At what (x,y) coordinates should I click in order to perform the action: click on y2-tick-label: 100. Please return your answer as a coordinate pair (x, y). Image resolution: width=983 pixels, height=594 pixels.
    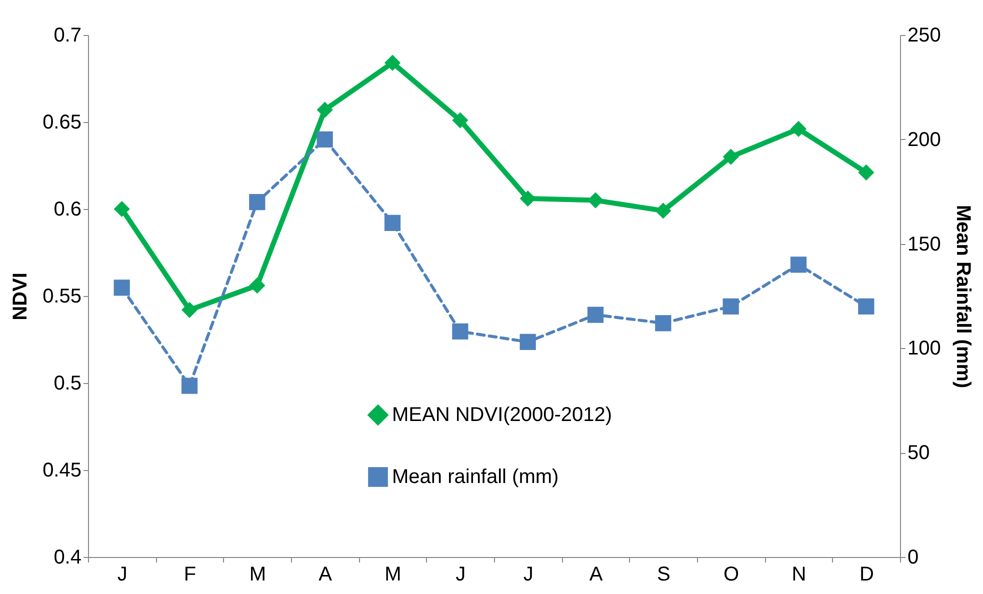
    Looking at the image, I should click on (924, 349).